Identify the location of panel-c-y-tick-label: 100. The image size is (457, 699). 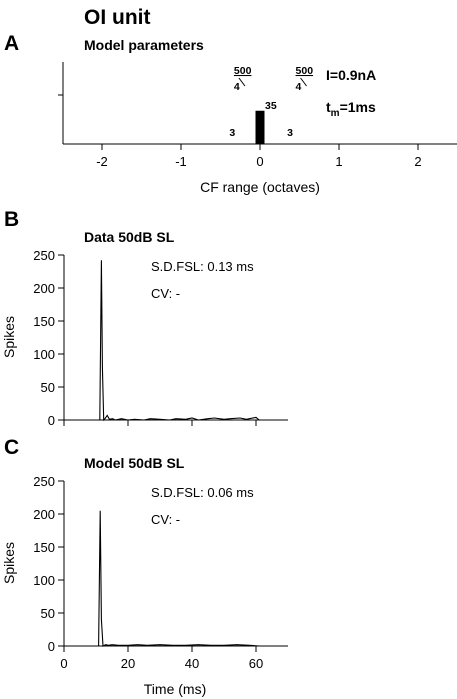
(44, 580).